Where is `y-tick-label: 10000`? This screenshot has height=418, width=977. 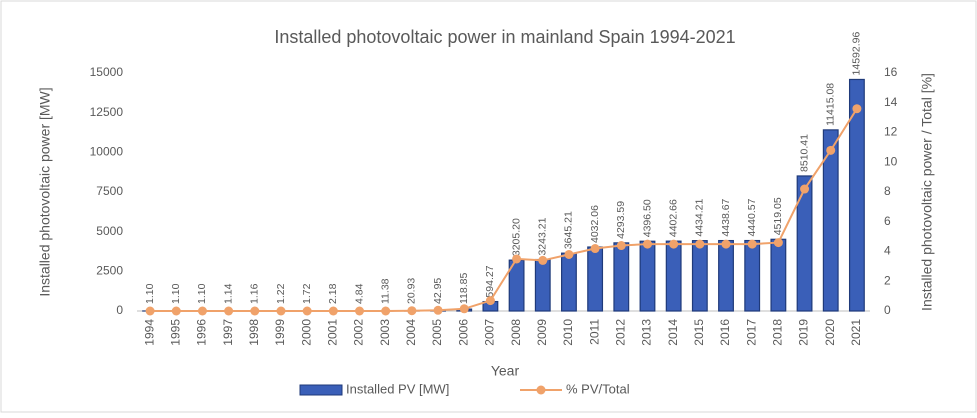 y-tick-label: 10000 is located at coordinates (107, 152).